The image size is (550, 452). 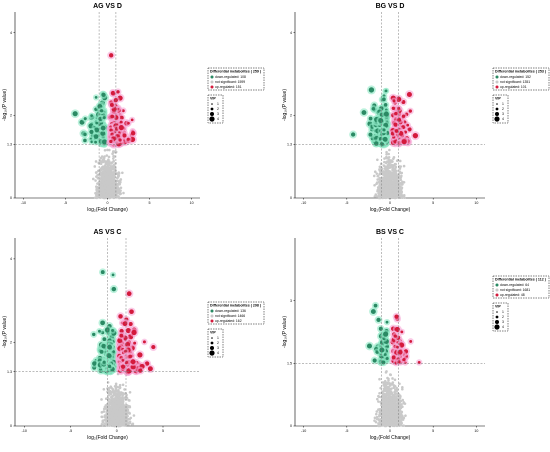 What do you see at coordinates (212, 82) in the screenshot?
I see `legend-swatch-ns` at bounding box center [212, 82].